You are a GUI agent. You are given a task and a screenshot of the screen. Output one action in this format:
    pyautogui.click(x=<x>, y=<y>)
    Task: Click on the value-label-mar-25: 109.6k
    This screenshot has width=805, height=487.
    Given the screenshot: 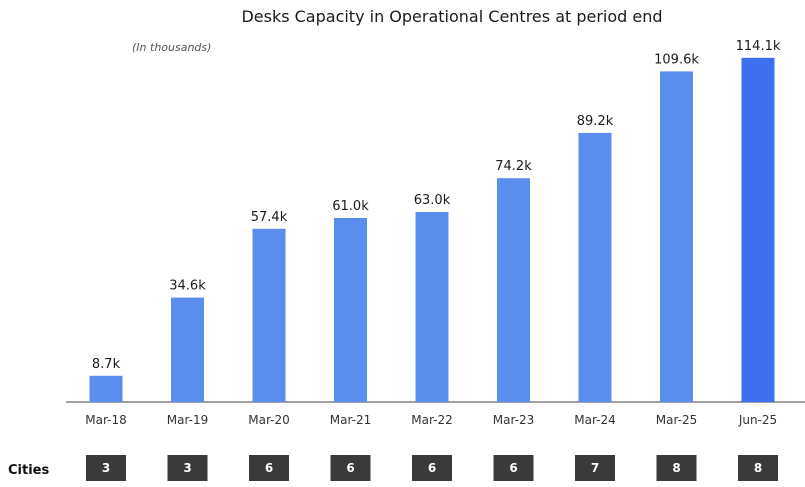 What is the action you would take?
    pyautogui.click(x=676, y=59)
    